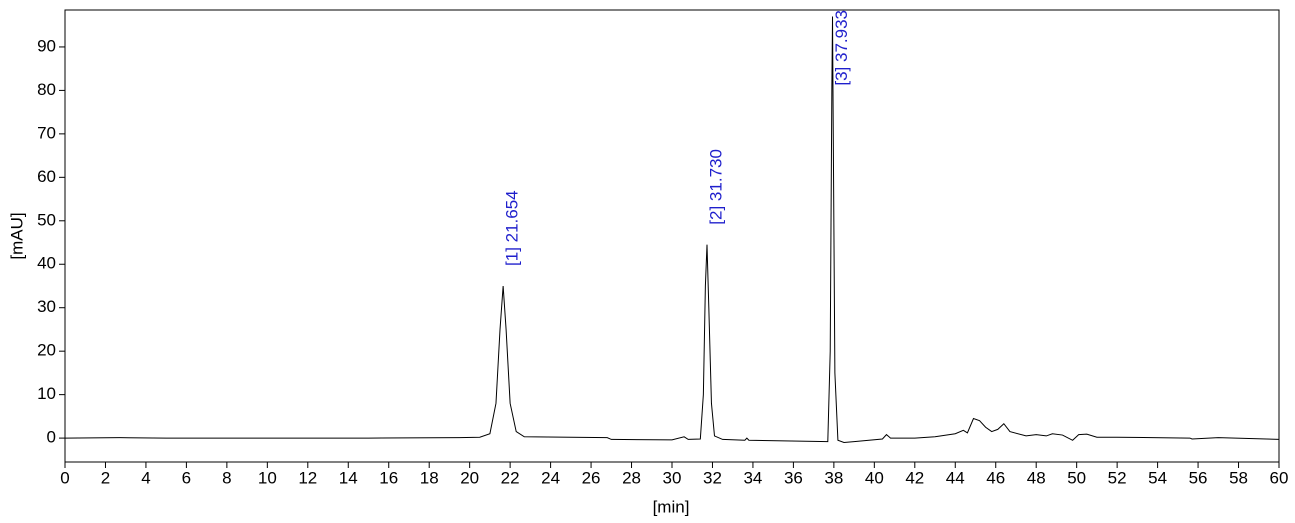  What do you see at coordinates (995, 477) in the screenshot?
I see `x-tick-label: 46` at bounding box center [995, 477].